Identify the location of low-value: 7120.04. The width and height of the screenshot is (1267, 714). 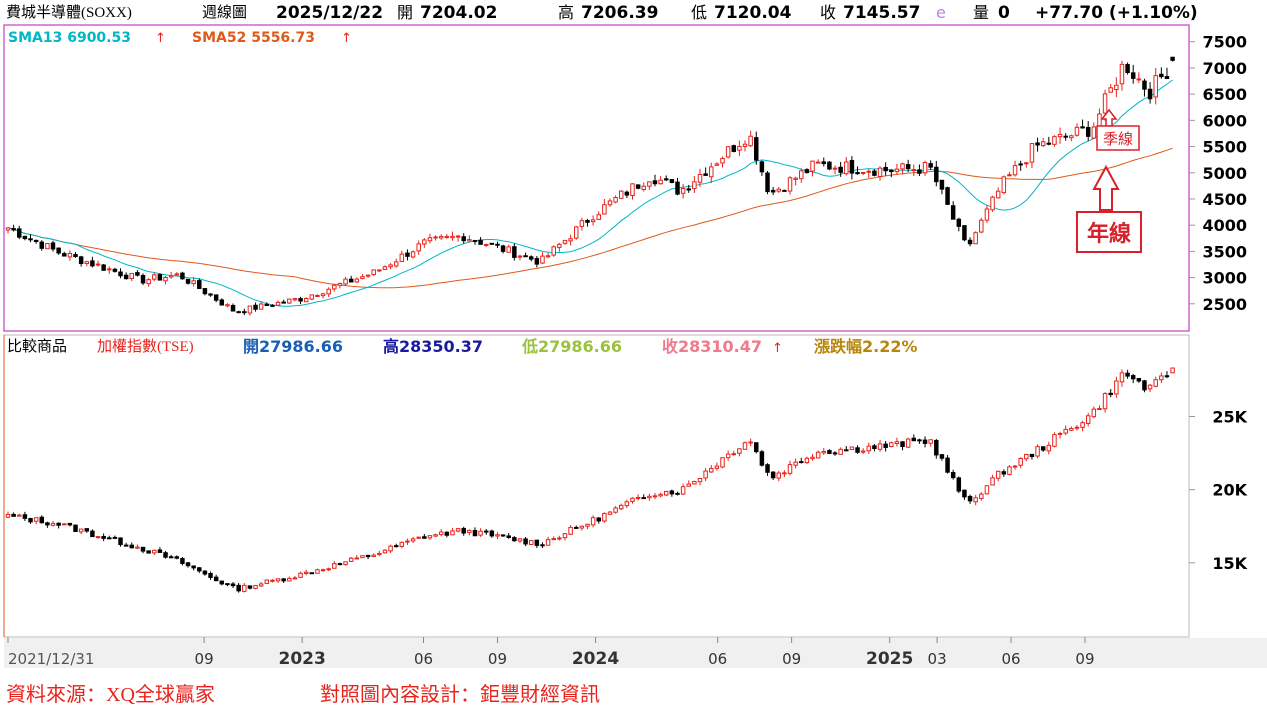
(753, 13).